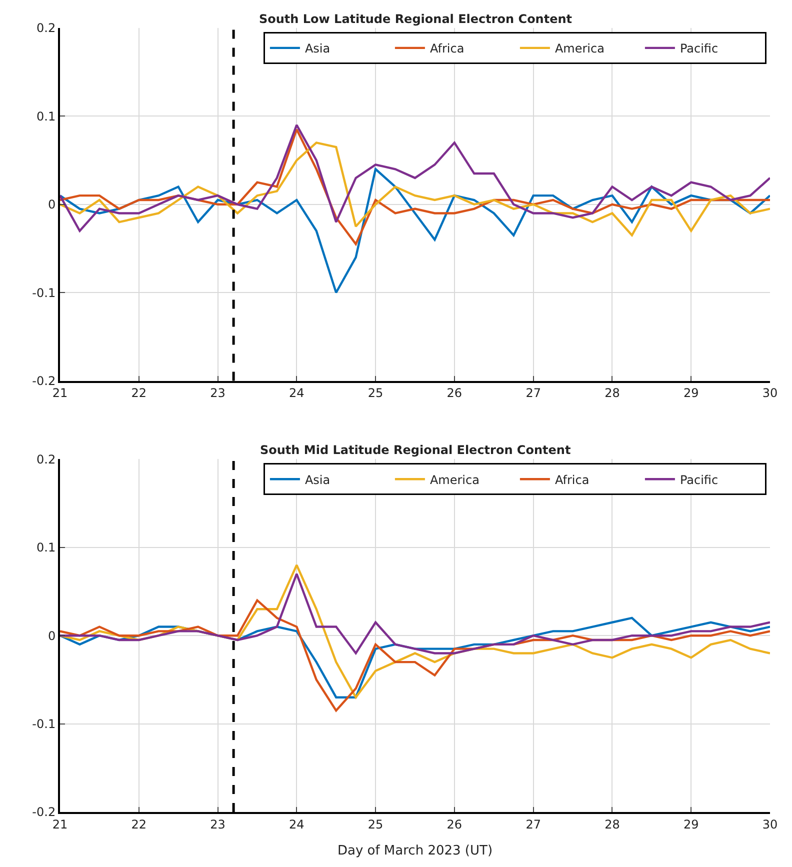 This screenshot has width=792, height=867. What do you see at coordinates (415, 851) in the screenshot?
I see `x-axis-title: Day of March 2023 (UT)` at bounding box center [415, 851].